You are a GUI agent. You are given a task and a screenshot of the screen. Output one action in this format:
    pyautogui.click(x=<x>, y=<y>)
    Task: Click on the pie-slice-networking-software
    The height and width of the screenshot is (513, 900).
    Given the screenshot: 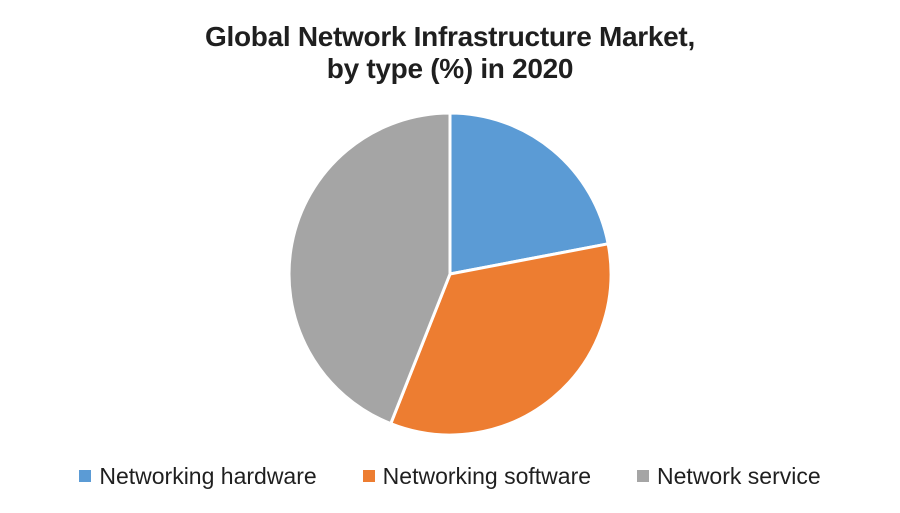 What is the action you would take?
    pyautogui.click(x=501, y=339)
    